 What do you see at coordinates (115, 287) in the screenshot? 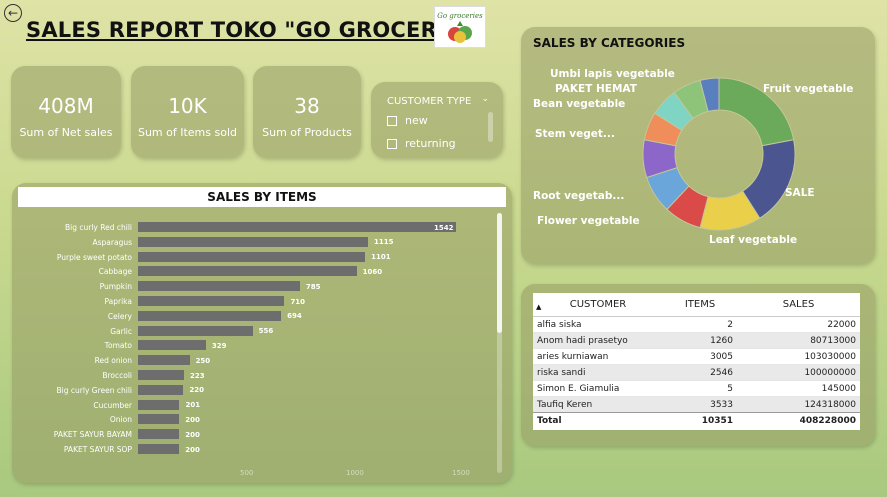
I see `bar-label: Pumpkin` at bounding box center [115, 287].